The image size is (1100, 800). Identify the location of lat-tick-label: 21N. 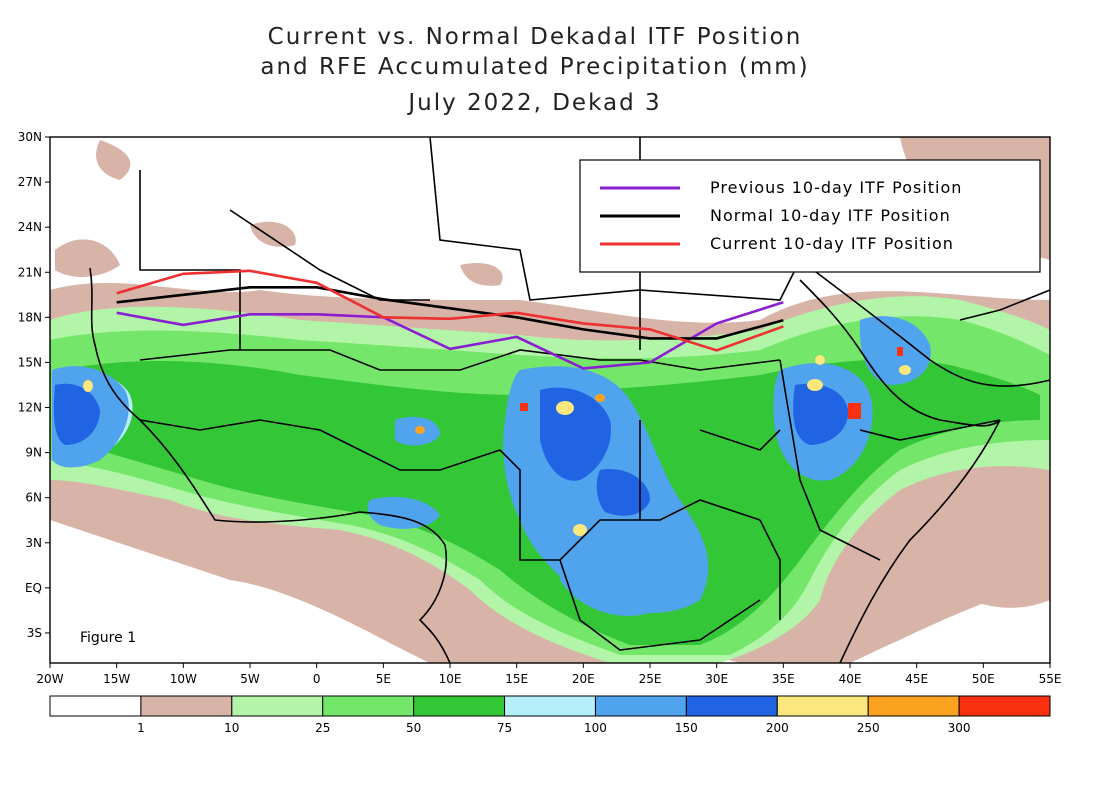
(30, 272).